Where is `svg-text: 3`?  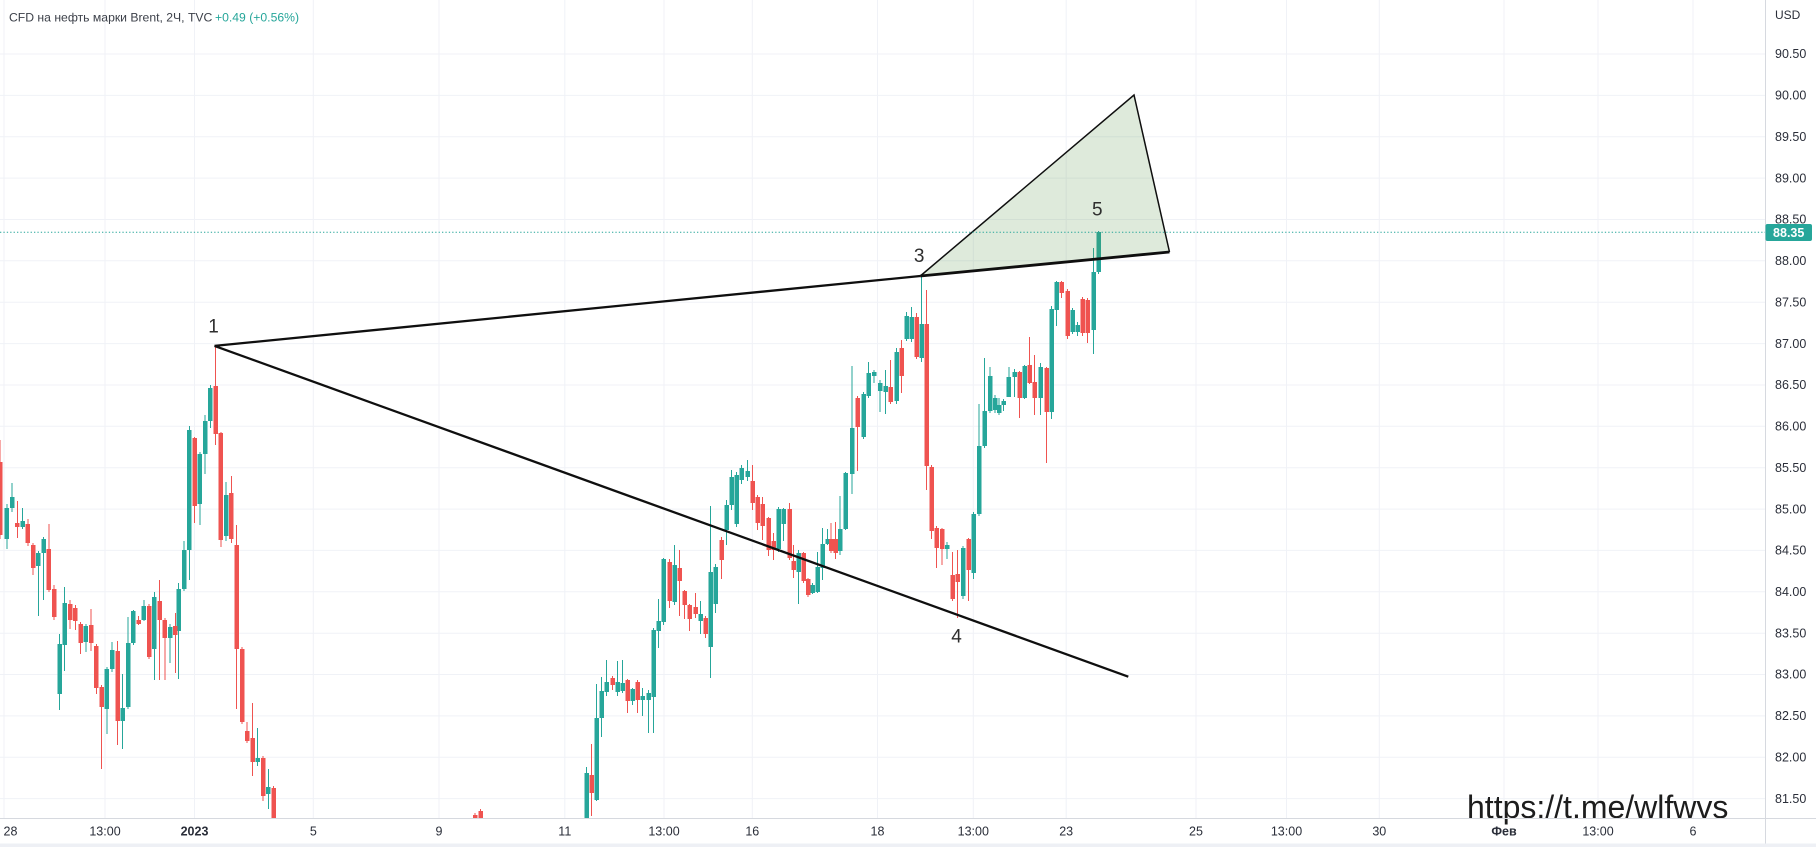
svg-text: 3 is located at coordinates (919, 256).